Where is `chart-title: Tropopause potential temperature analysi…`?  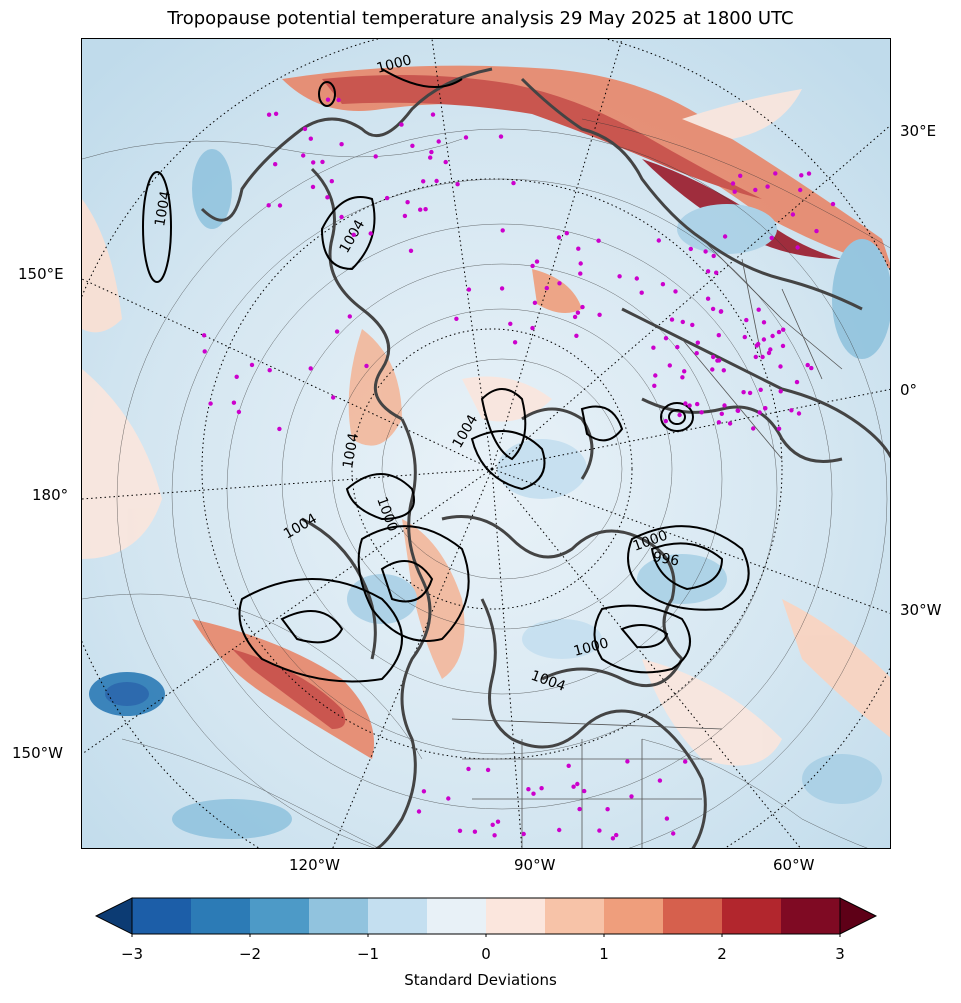
chart-title: Tropopause potential temperature analysi… is located at coordinates (480, 18).